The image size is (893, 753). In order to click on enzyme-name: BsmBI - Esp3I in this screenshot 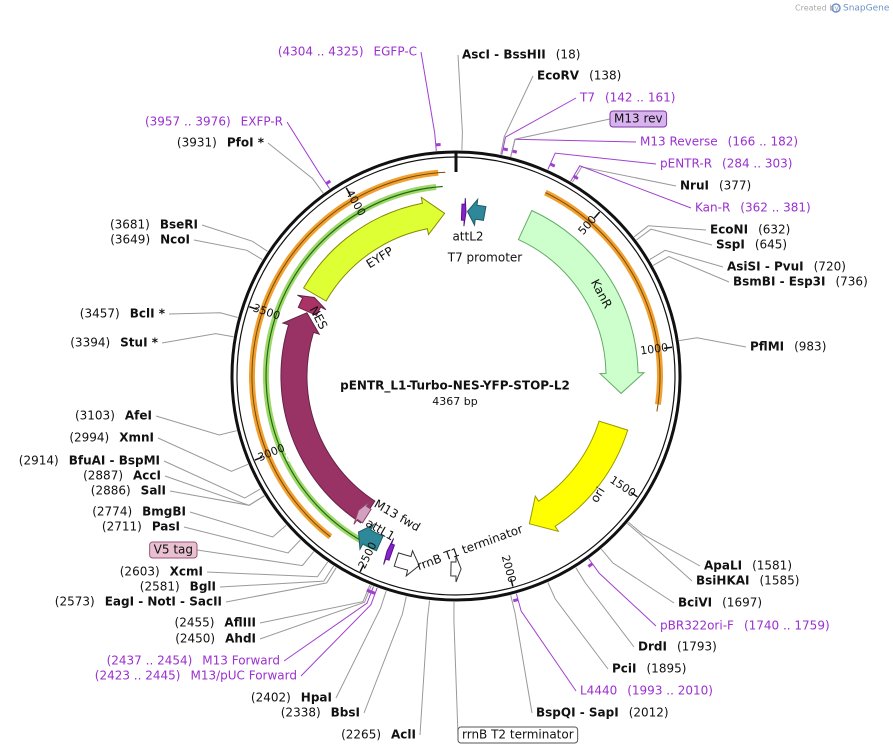, I will do `click(779, 282)`.